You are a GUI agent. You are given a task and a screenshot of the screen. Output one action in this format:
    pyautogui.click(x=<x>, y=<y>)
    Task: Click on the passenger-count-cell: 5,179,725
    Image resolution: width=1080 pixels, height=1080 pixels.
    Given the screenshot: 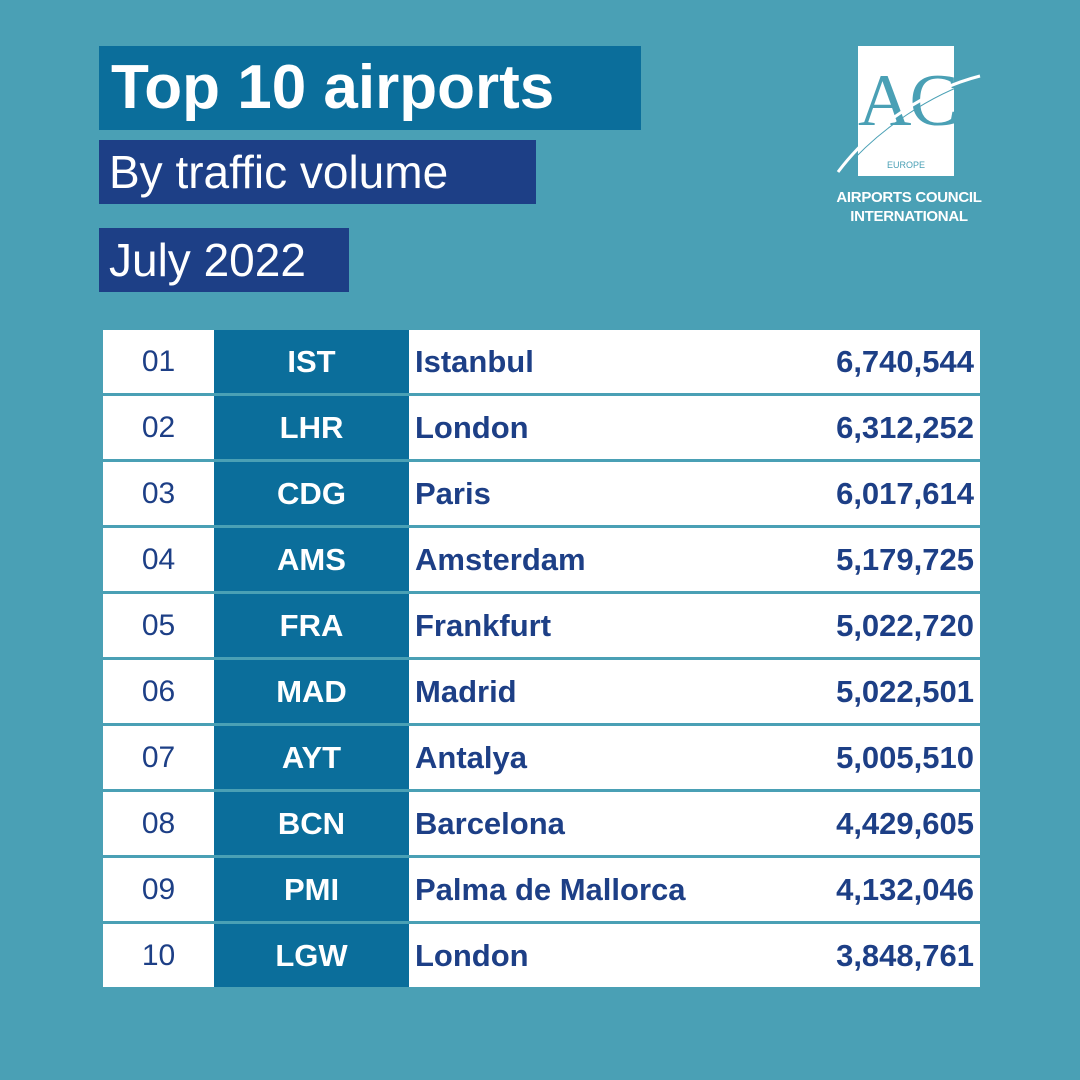 What is the action you would take?
    pyautogui.click(x=905, y=559)
    